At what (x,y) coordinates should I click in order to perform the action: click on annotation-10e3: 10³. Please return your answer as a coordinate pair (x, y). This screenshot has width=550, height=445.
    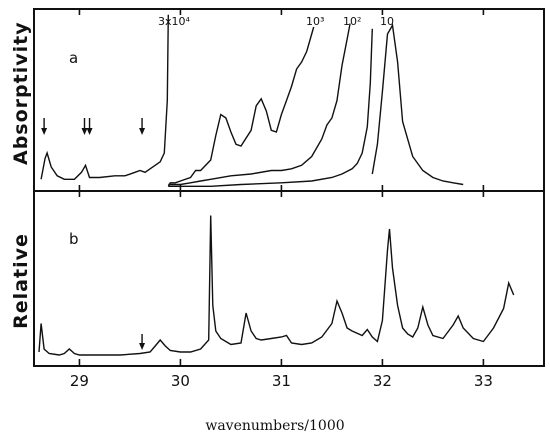
    Looking at the image, I should click on (315, 21).